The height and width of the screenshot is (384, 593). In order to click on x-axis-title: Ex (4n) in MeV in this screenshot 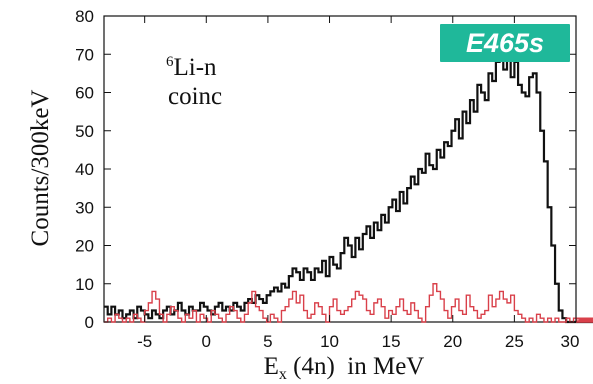, I will do `click(344, 368)`.